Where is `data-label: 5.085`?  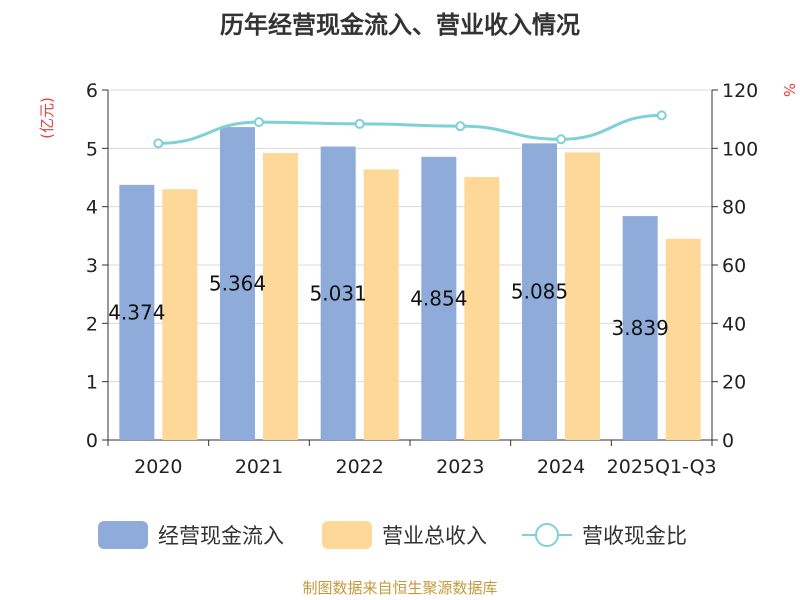
data-label: 5.085 is located at coordinates (539, 292).